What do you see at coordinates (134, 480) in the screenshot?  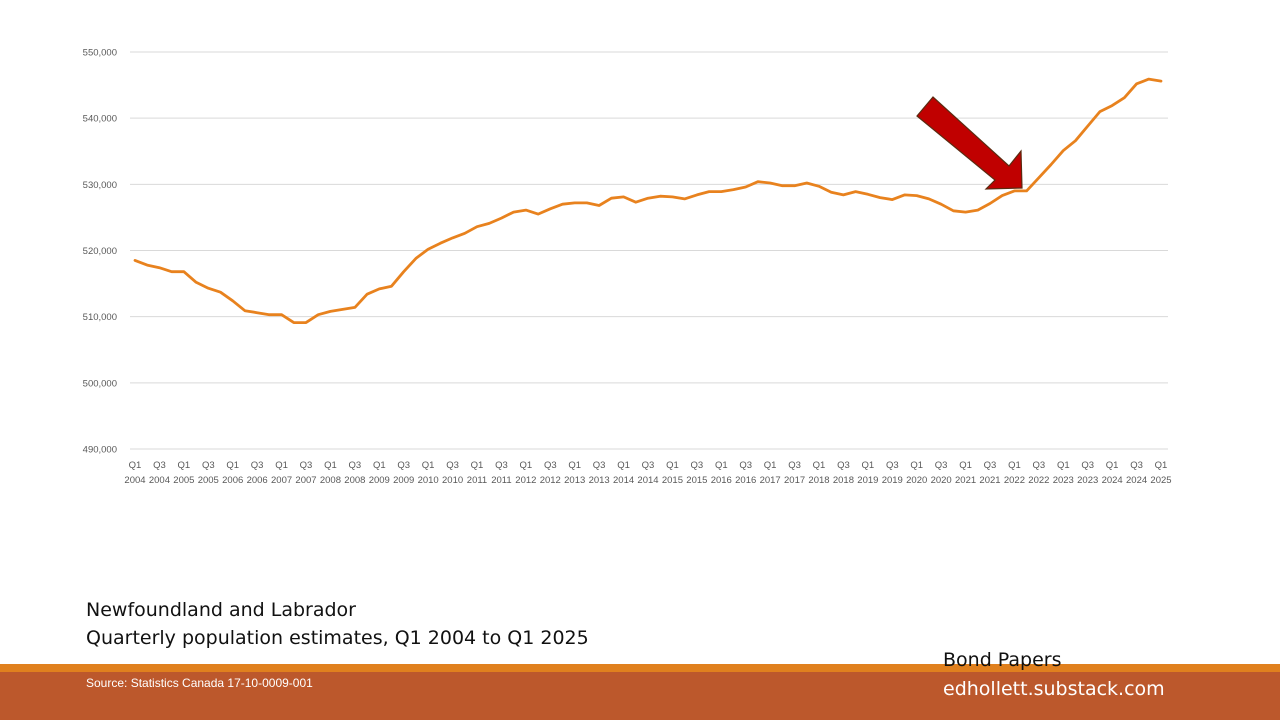 I see `x-tick-year: 2004` at bounding box center [134, 480].